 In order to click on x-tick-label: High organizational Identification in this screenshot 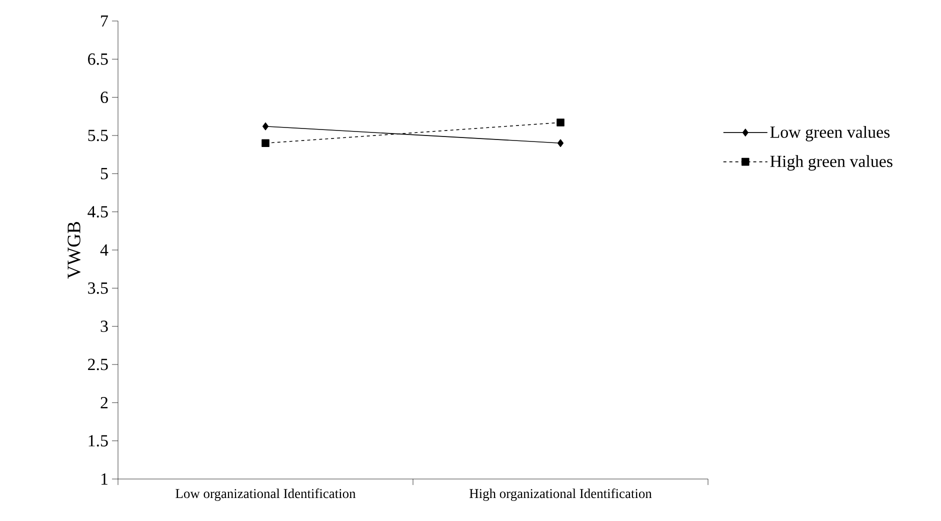, I will do `click(561, 494)`.